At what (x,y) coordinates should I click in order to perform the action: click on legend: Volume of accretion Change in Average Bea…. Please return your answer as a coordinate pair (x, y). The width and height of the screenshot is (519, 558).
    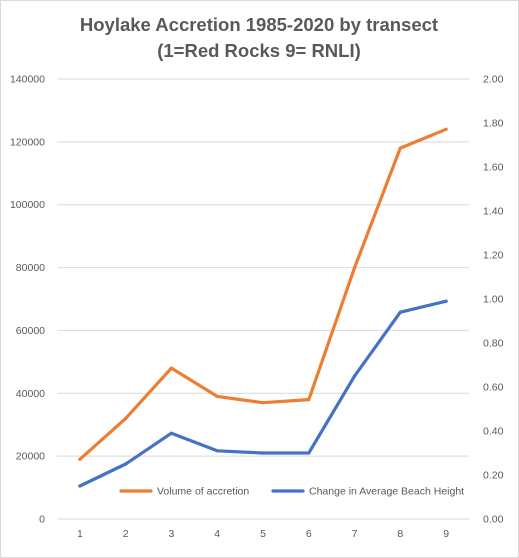
    Looking at the image, I should click on (291, 492).